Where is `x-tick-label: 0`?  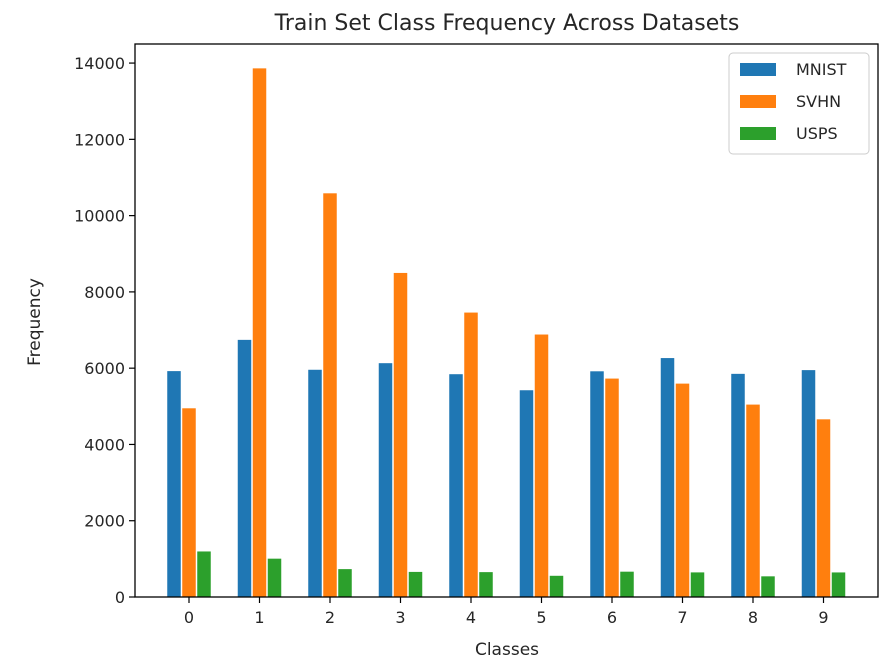
x-tick-label: 0 is located at coordinates (189, 617).